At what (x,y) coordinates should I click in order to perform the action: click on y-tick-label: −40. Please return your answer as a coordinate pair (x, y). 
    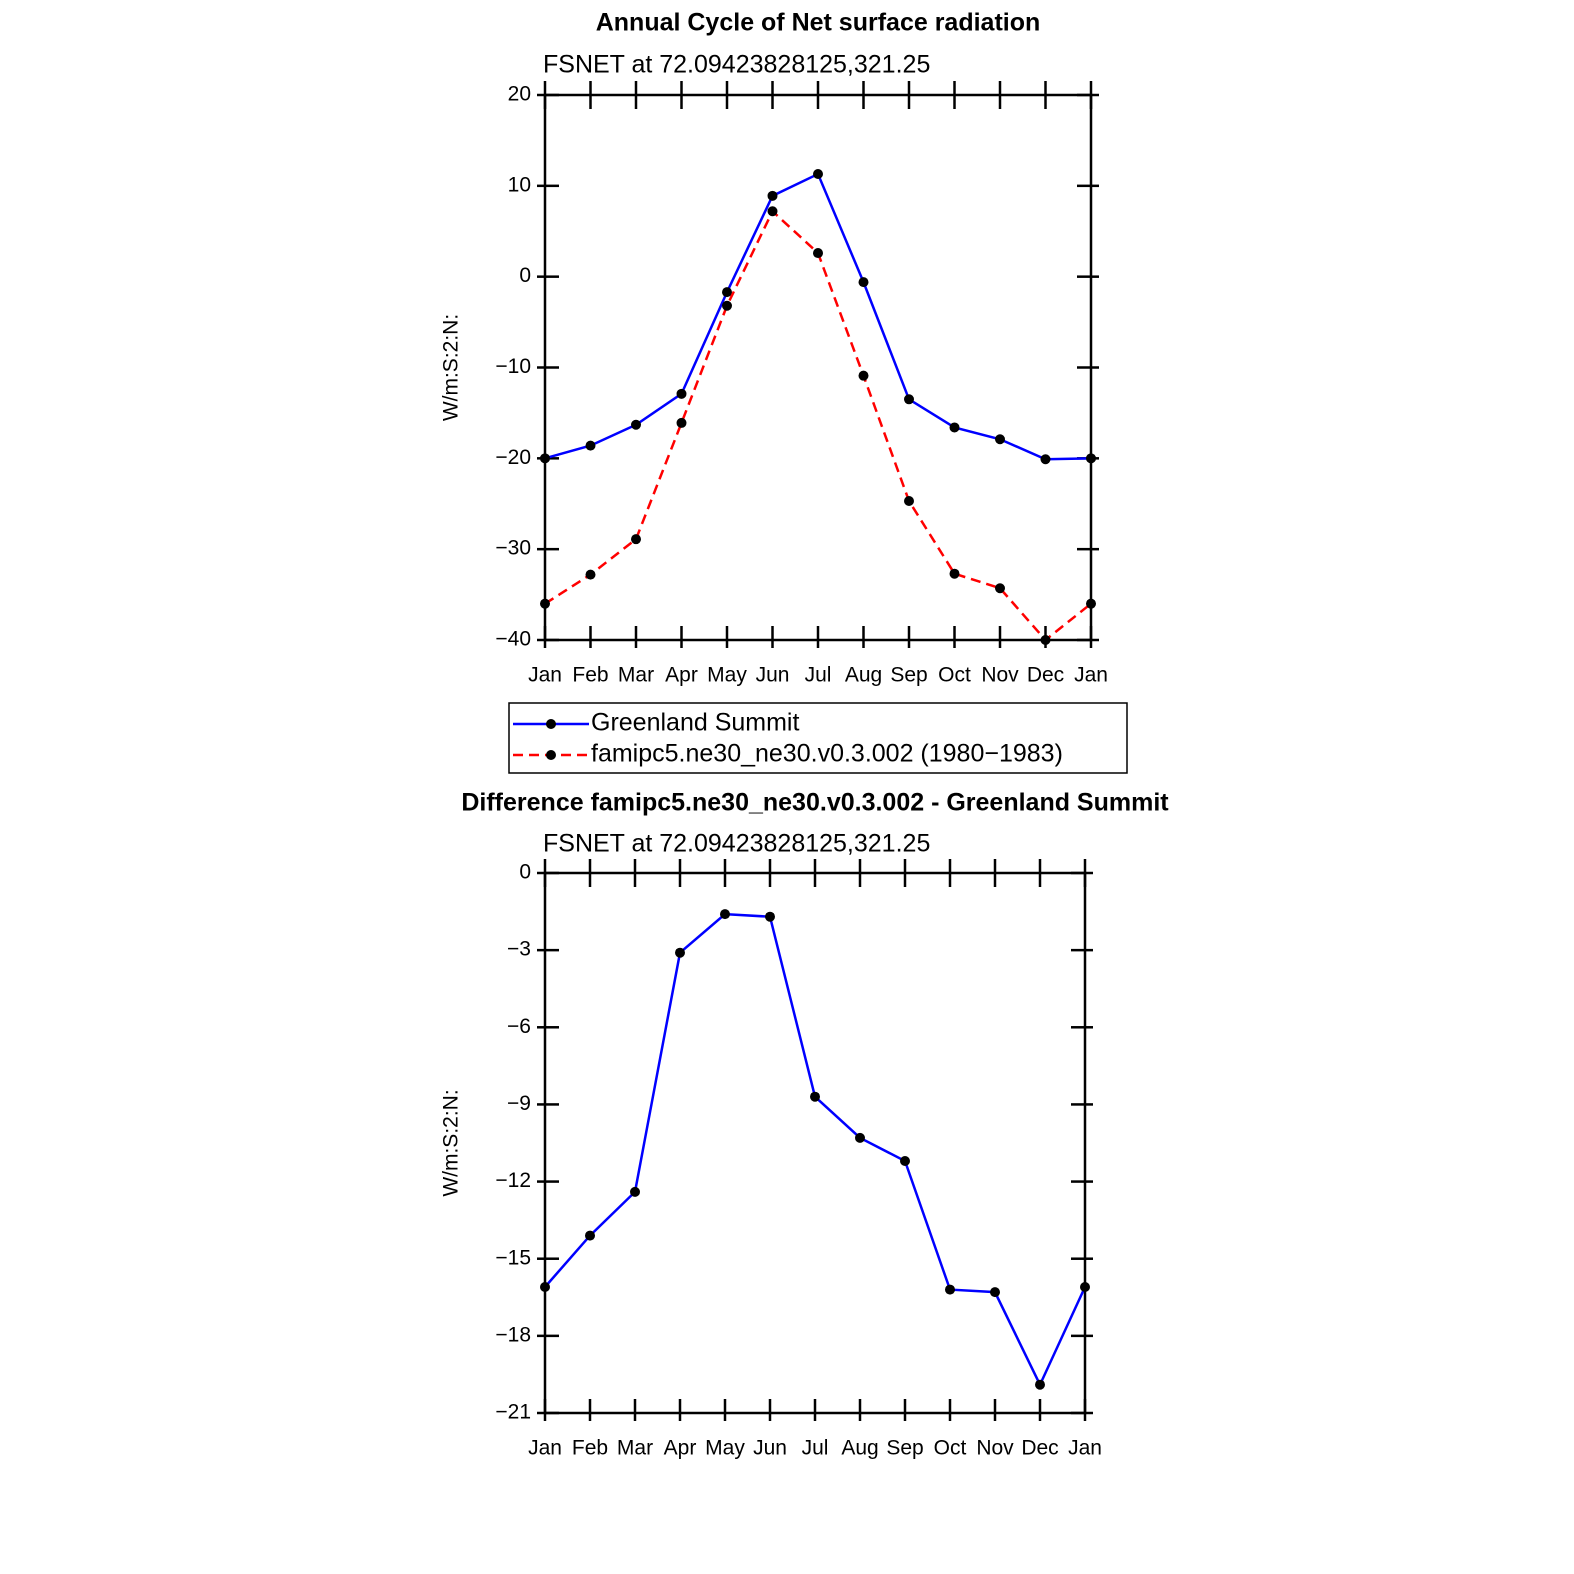
    Looking at the image, I should click on (513, 639).